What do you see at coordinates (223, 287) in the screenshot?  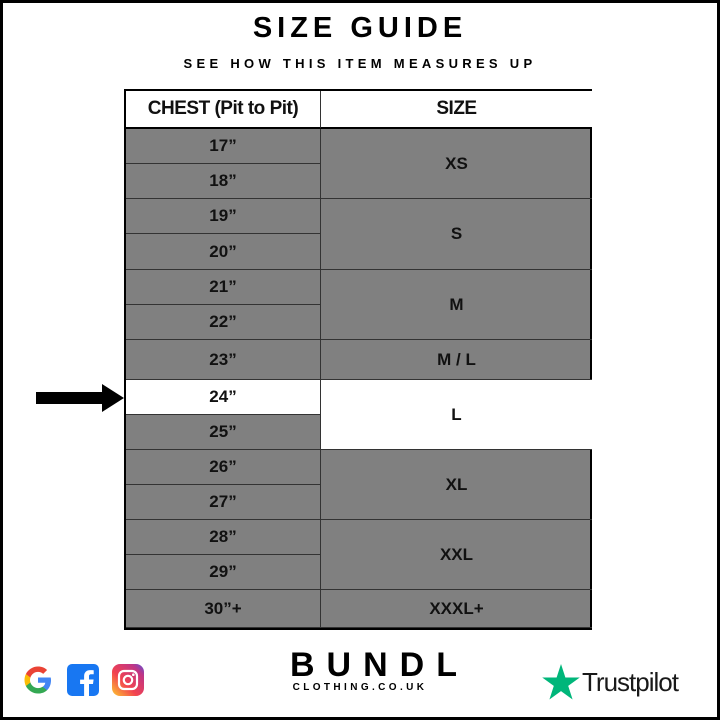 I see `chest-cell: 21”` at bounding box center [223, 287].